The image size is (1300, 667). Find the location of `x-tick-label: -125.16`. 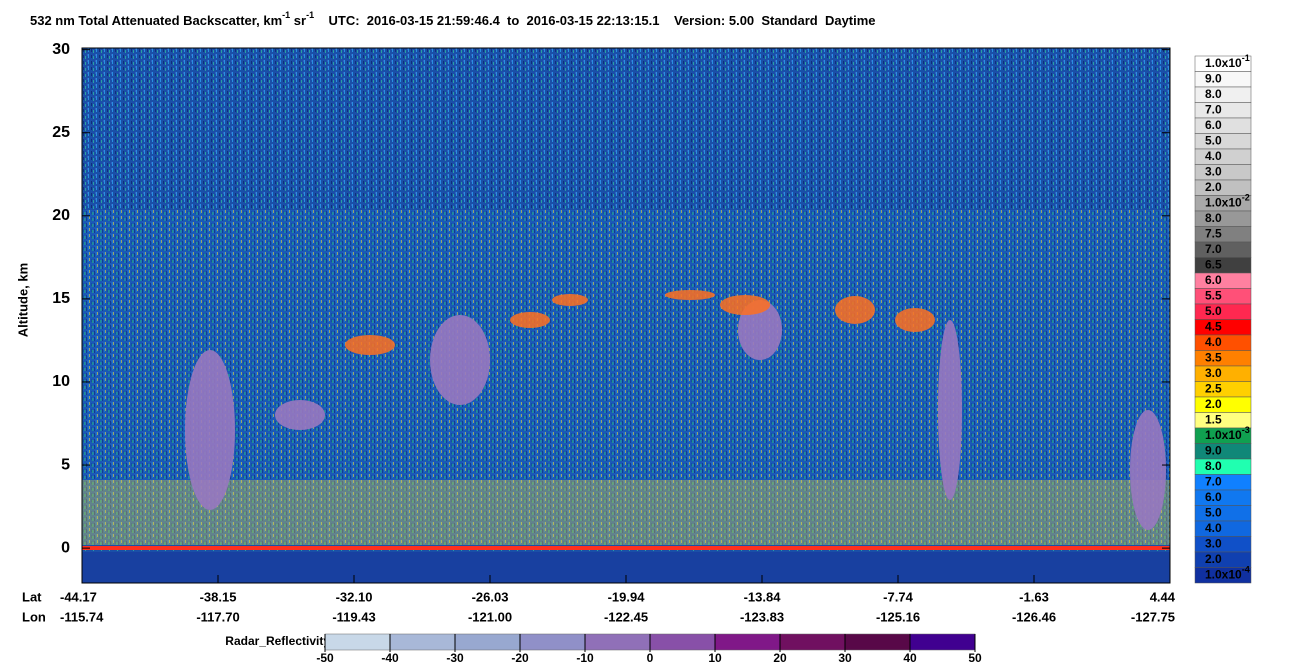

x-tick-label: -125.16 is located at coordinates (898, 616).